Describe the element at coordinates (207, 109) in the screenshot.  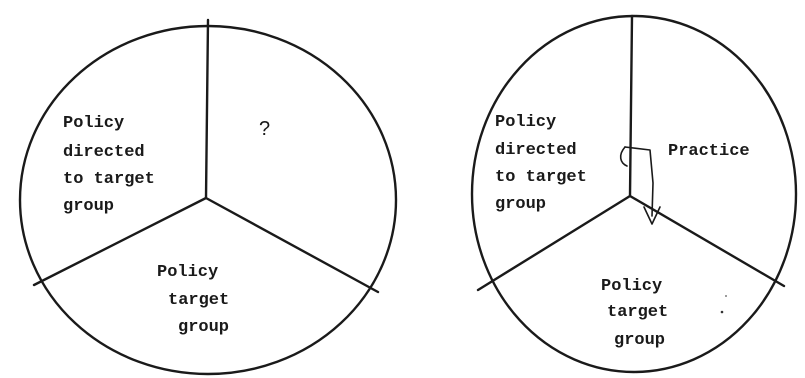
I see `left-divider-top` at that location.